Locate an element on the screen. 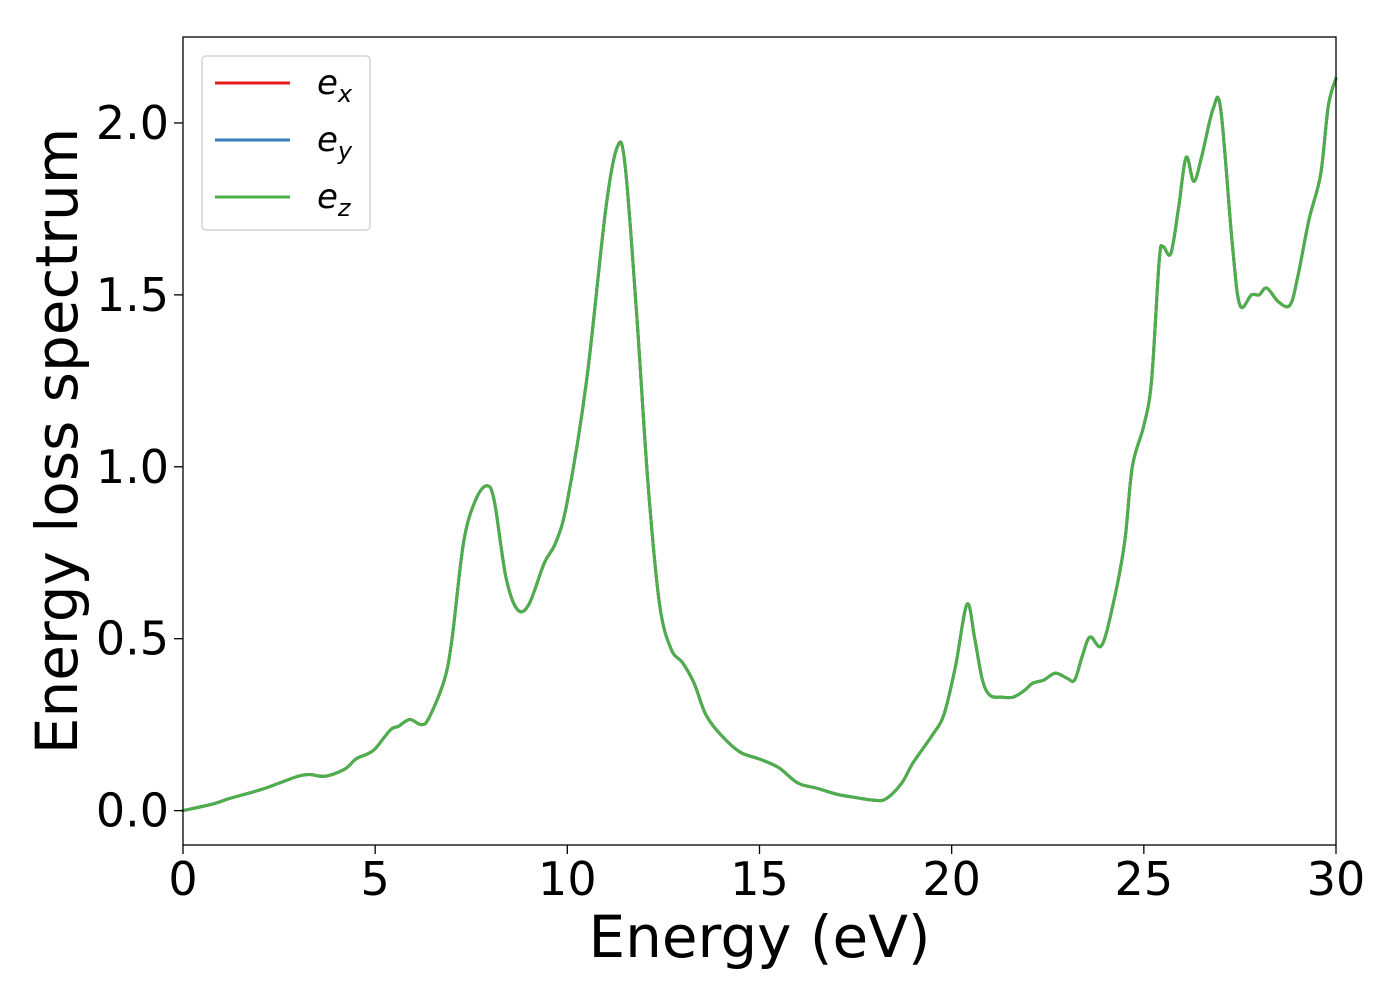 Image resolution: width=1400 pixels, height=1000 pixels. legend-box is located at coordinates (286, 143).